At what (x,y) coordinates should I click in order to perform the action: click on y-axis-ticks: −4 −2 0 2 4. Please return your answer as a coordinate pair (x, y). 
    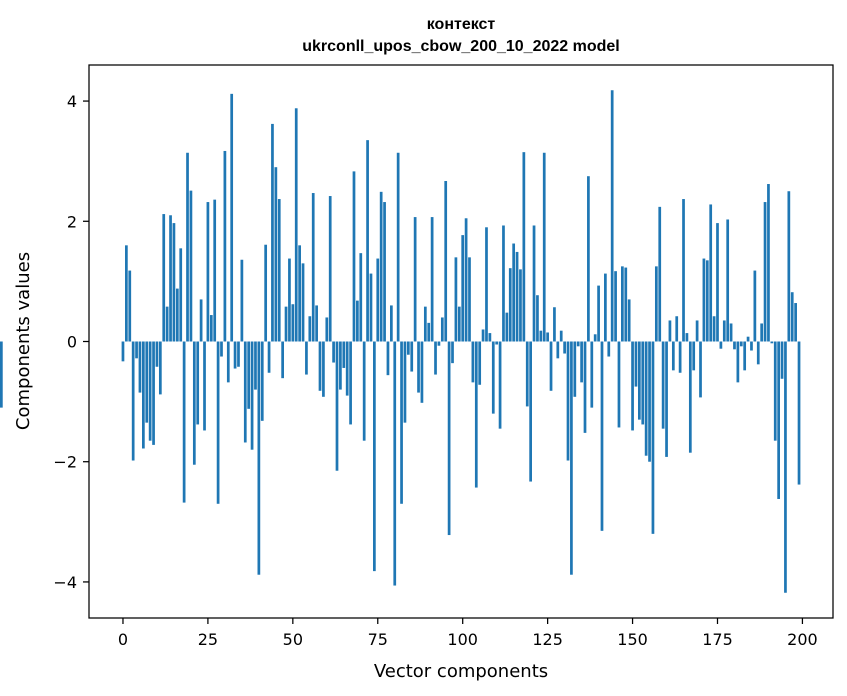
    Looking at the image, I should click on (71, 342).